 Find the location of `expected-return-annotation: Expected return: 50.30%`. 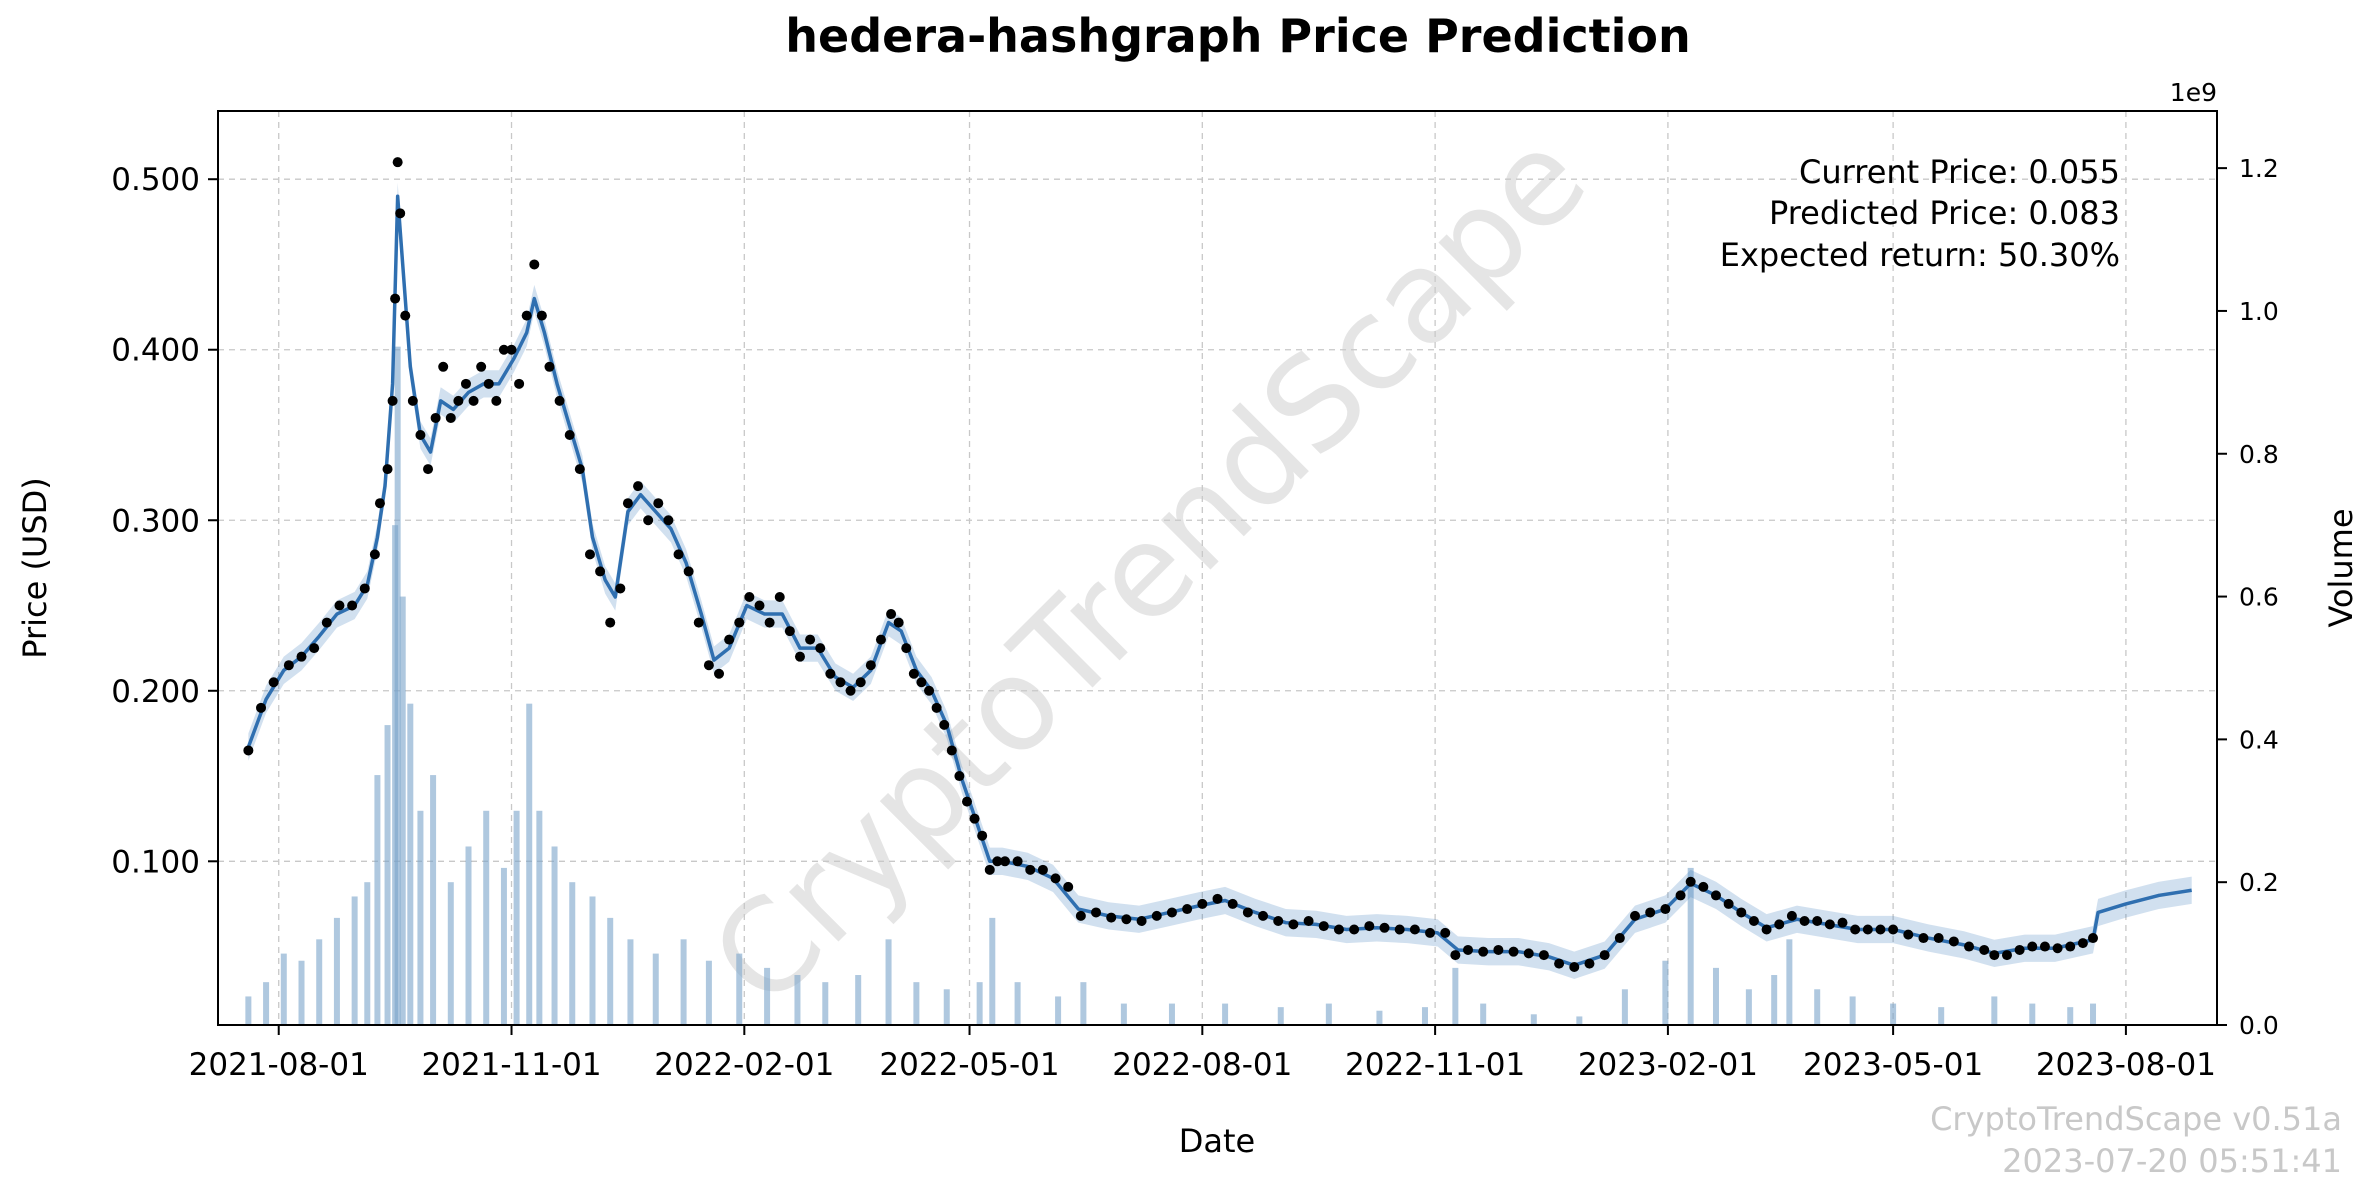

expected-return-annotation: Expected return: 50.30% is located at coordinates (1920, 255).